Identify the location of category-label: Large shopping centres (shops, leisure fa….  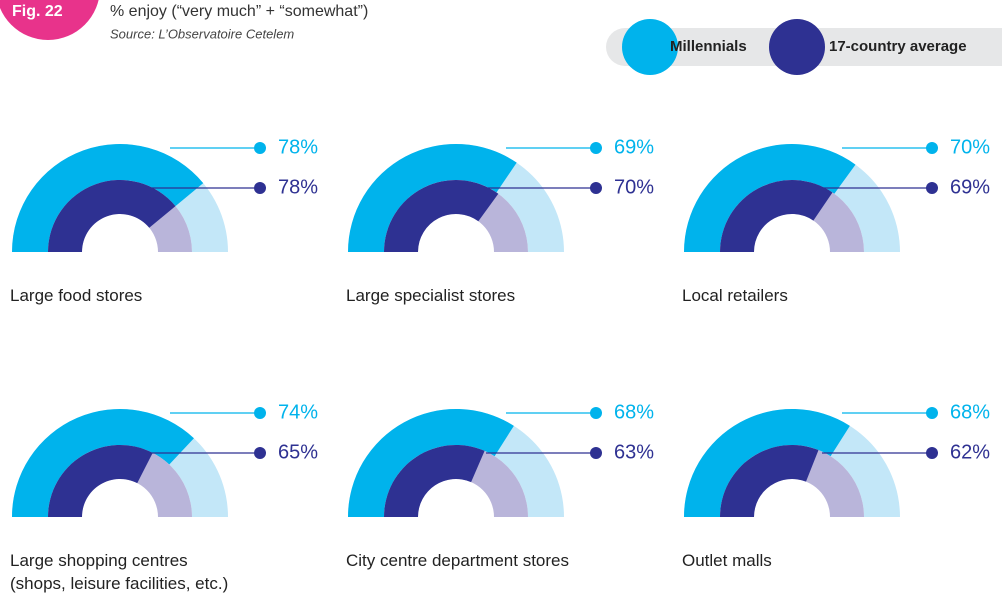
(119, 572).